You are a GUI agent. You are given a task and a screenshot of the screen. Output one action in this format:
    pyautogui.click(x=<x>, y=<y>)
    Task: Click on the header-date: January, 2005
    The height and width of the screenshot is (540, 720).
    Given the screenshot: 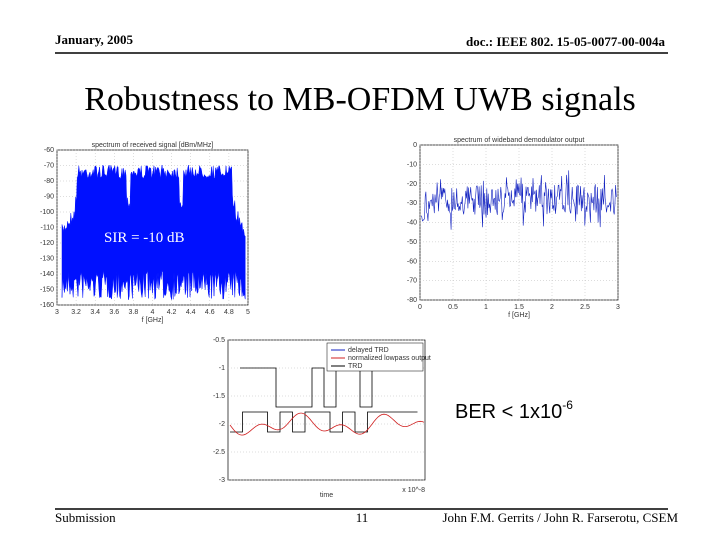 What is the action you would take?
    pyautogui.click(x=94, y=39)
    